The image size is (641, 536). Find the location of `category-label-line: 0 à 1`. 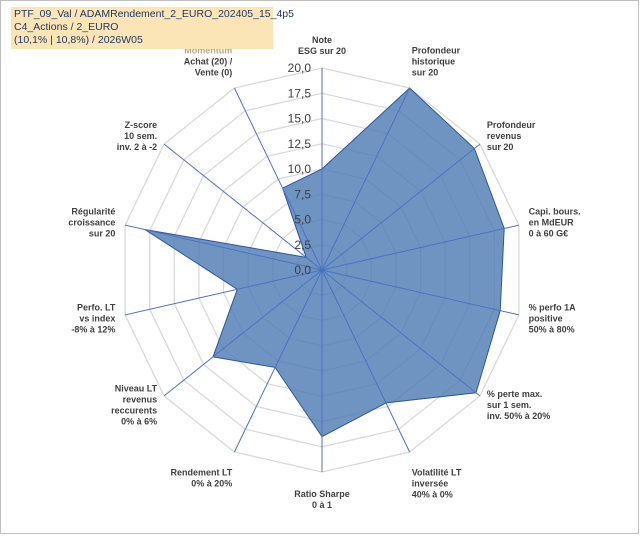

category-label-line: 0 à 1 is located at coordinates (322, 505).